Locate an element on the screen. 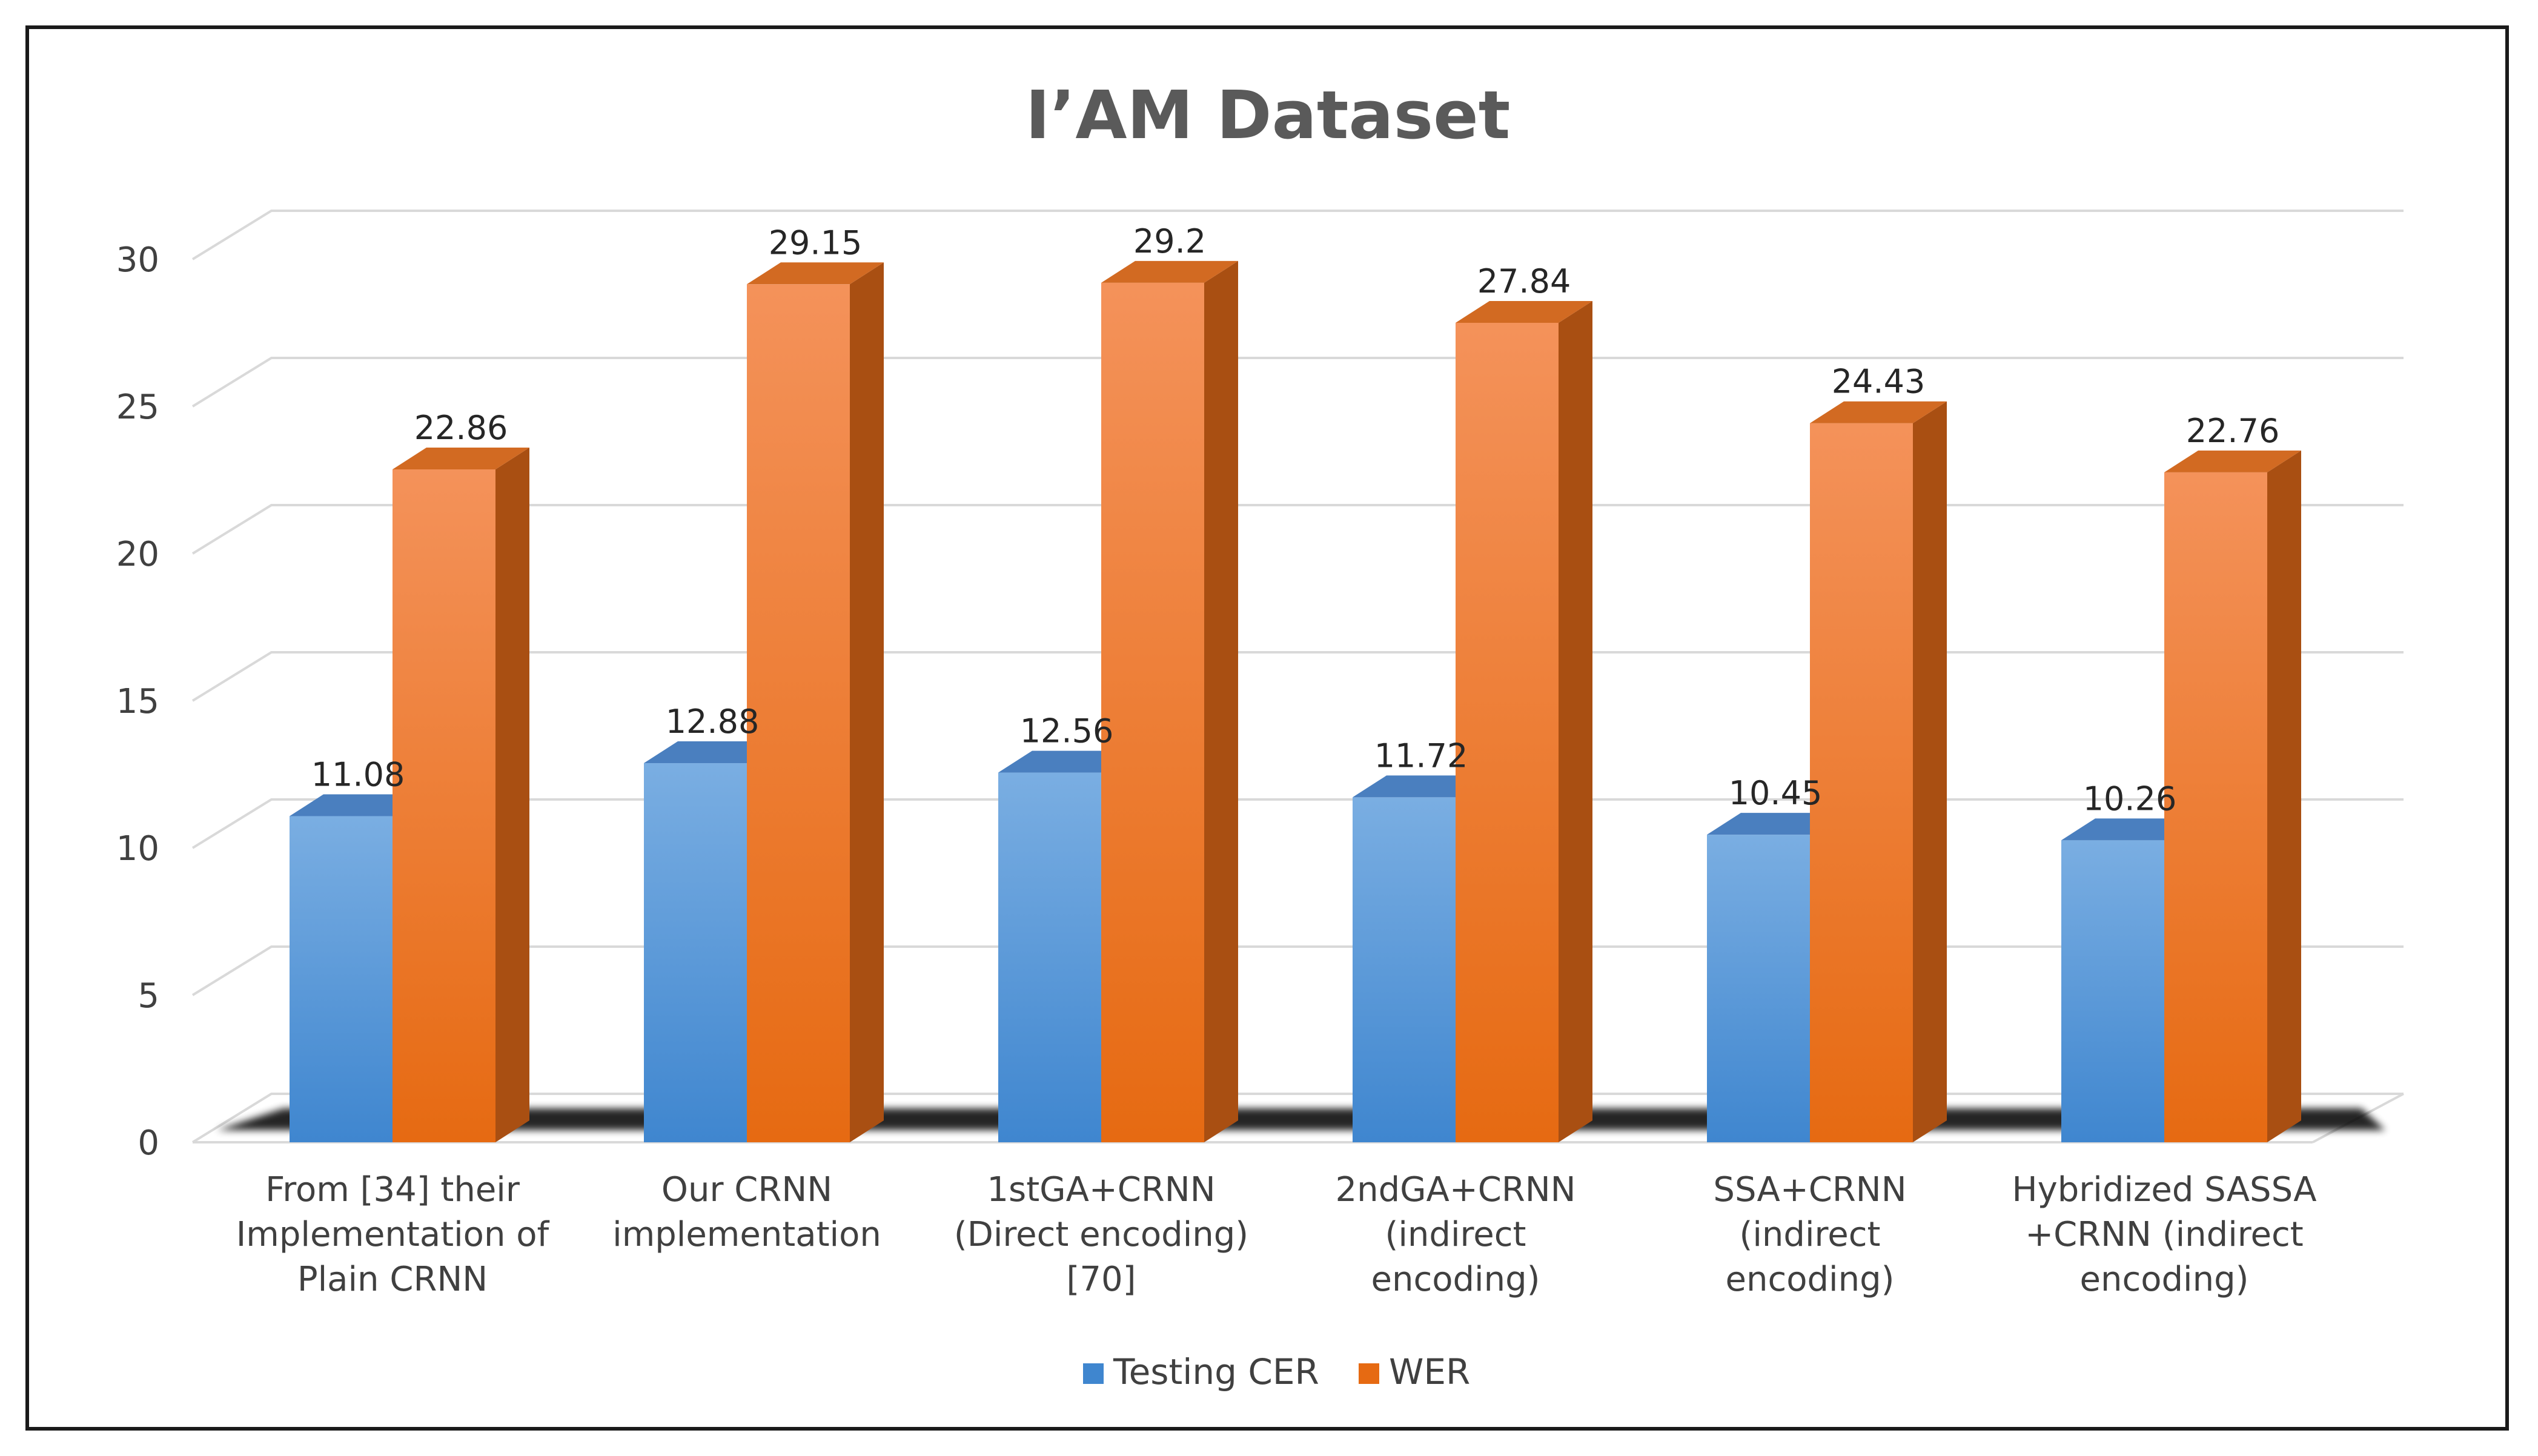  y-tick-label: 10 is located at coordinates (137, 849).